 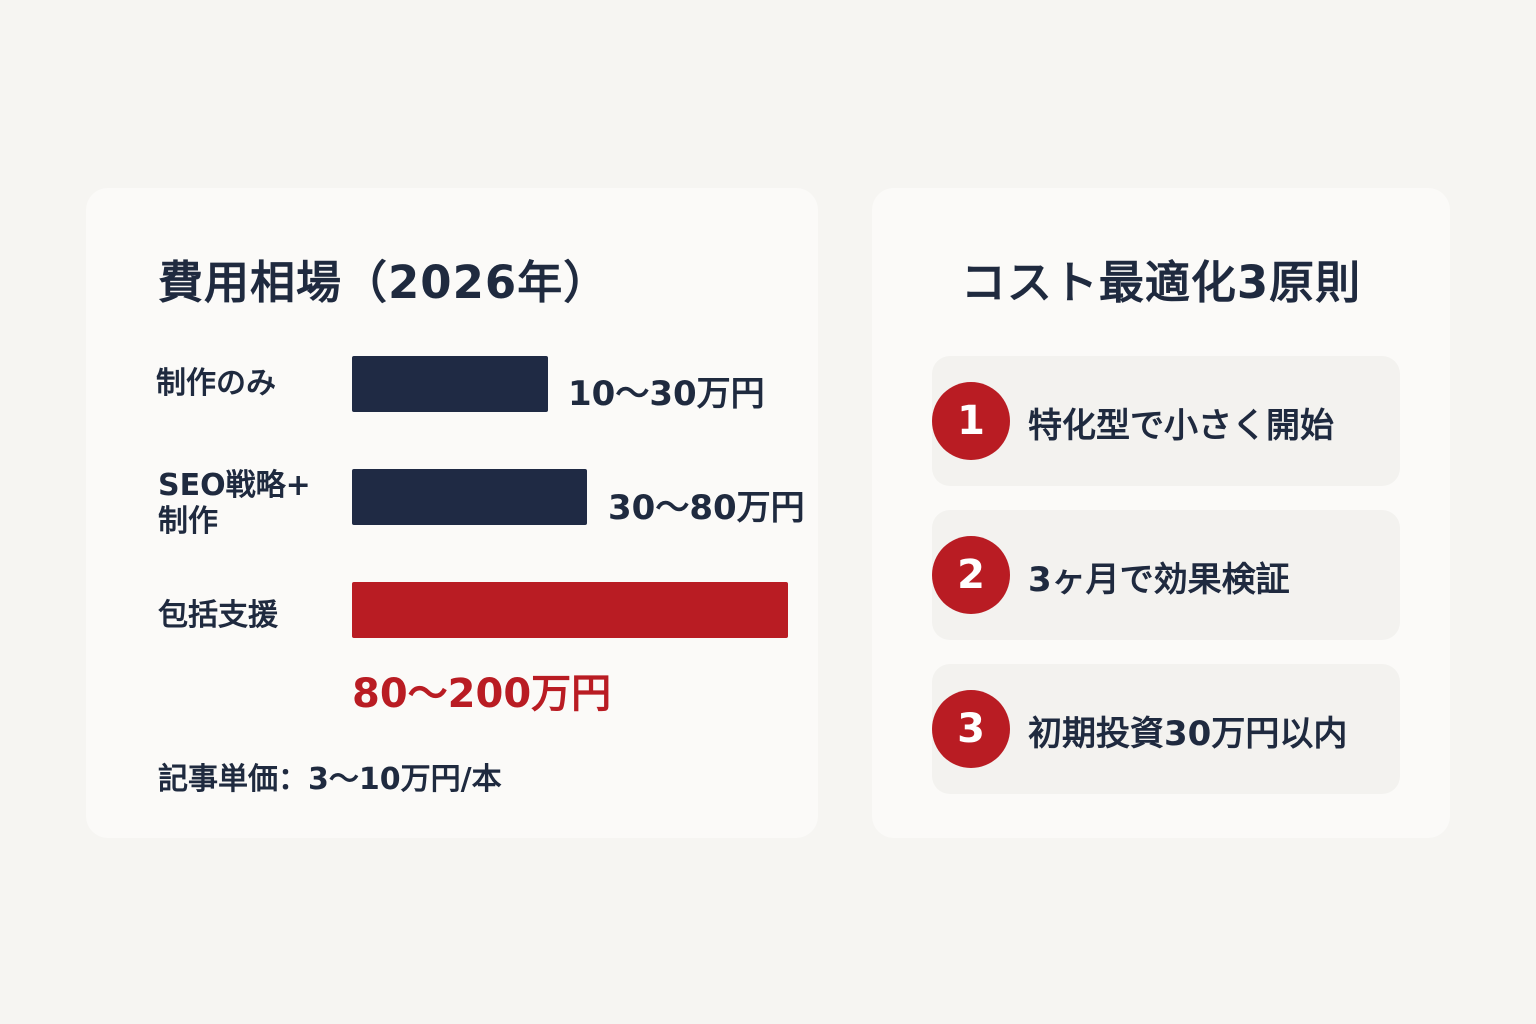 I want to click on principle-number-badge: 2, so click(x=971, y=575).